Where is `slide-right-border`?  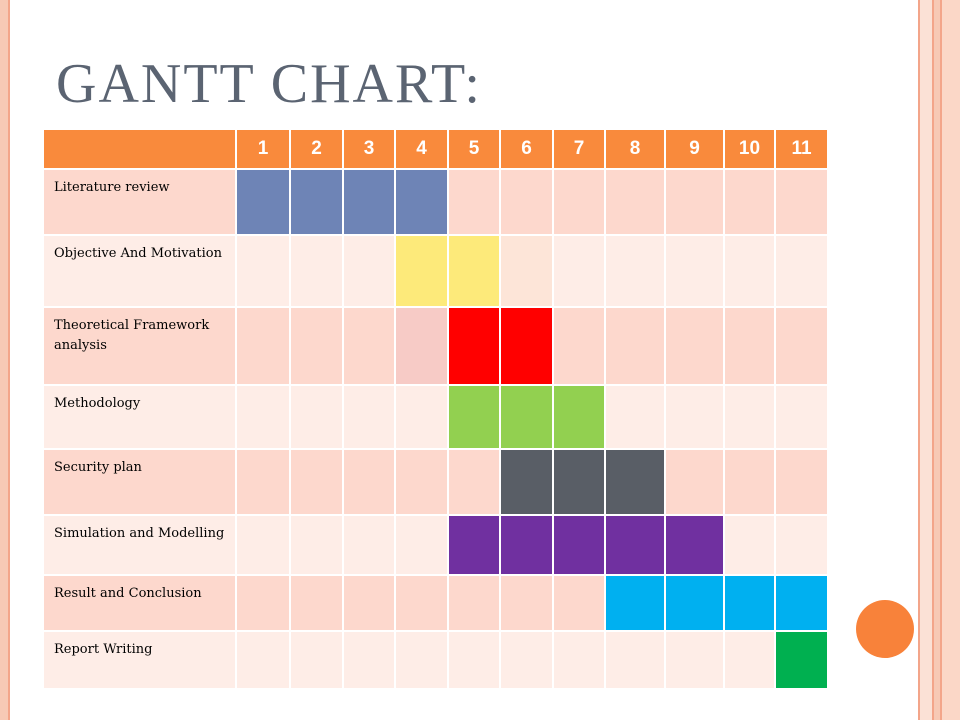 slide-right-border is located at coordinates (939, 360).